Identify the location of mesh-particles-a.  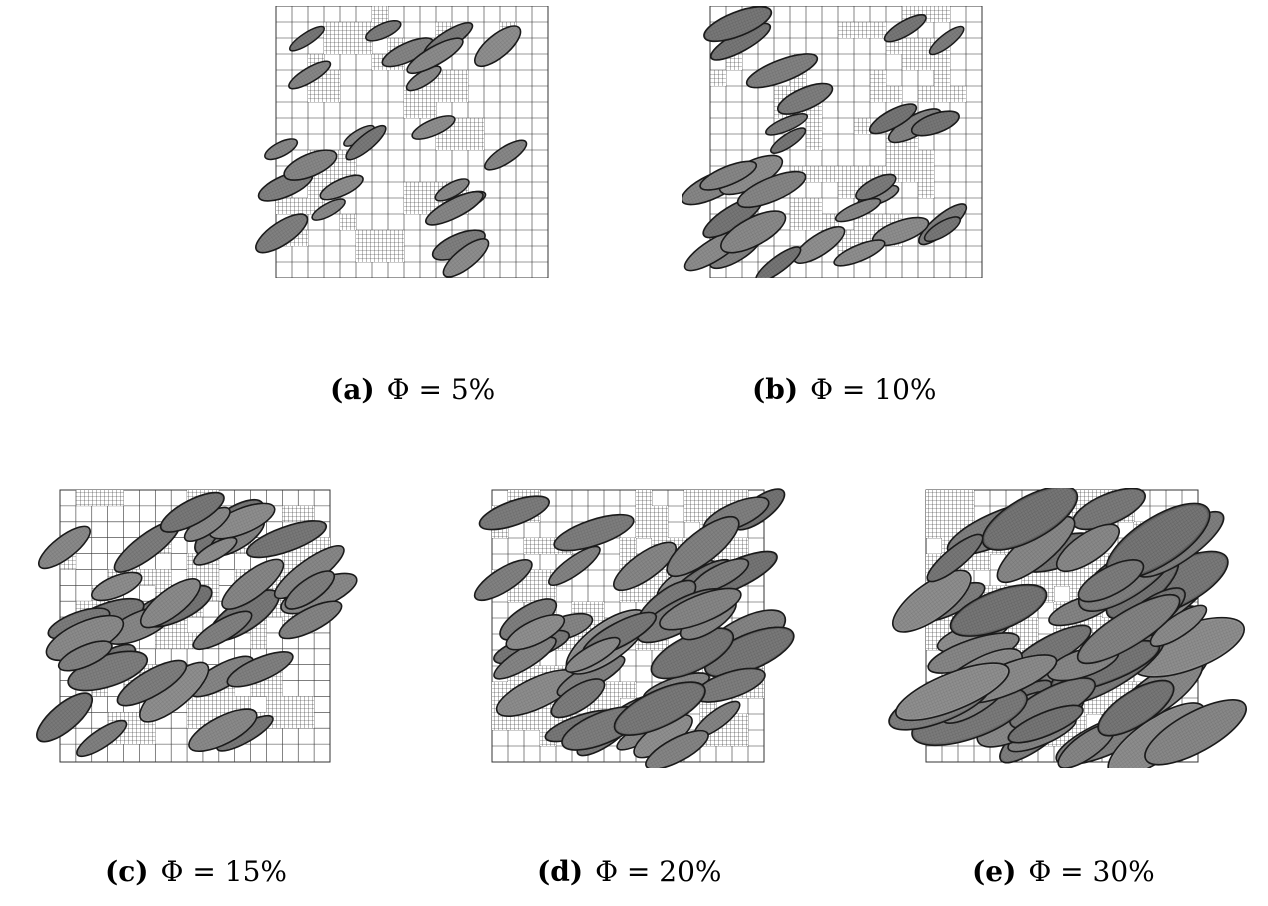
(402, 142).